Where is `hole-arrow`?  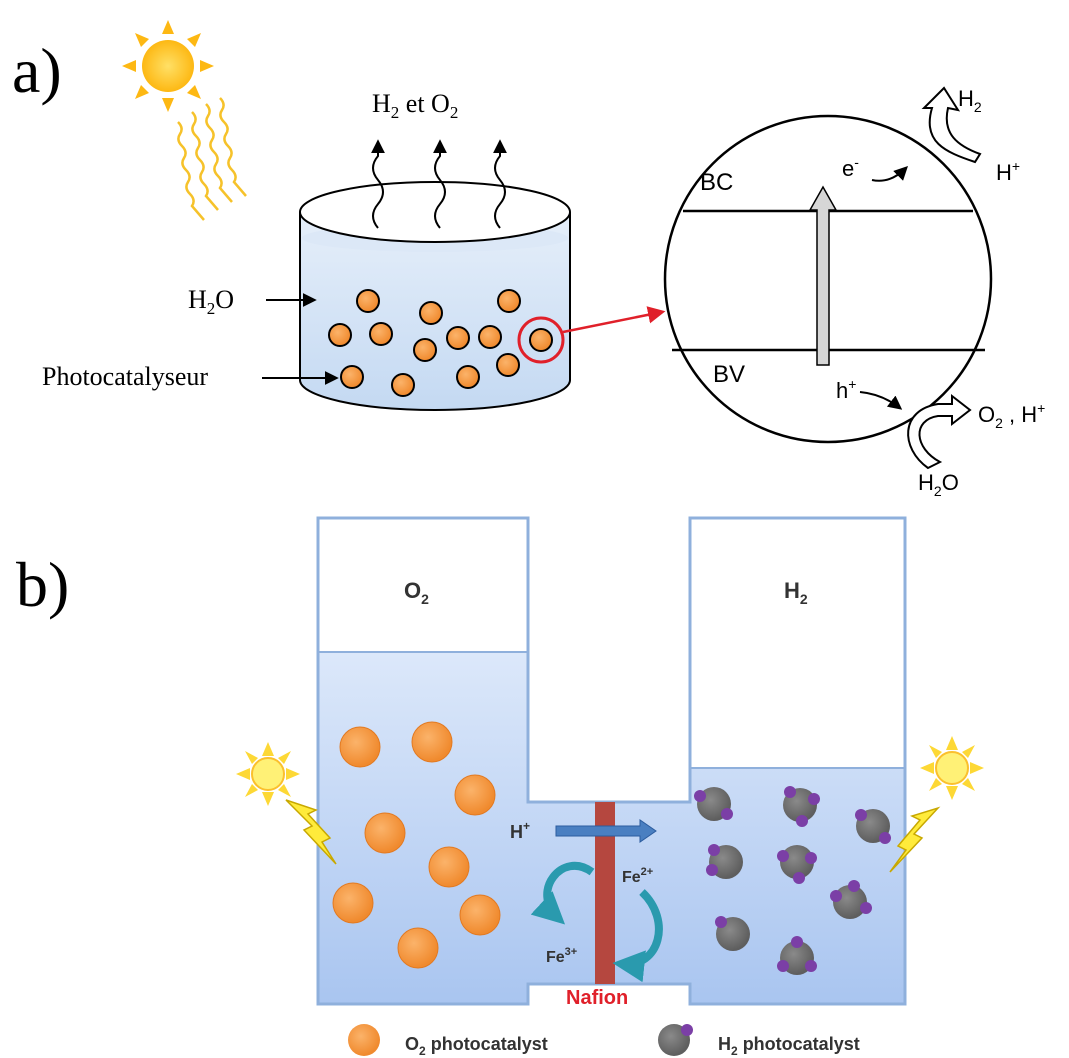 hole-arrow is located at coordinates (881, 400).